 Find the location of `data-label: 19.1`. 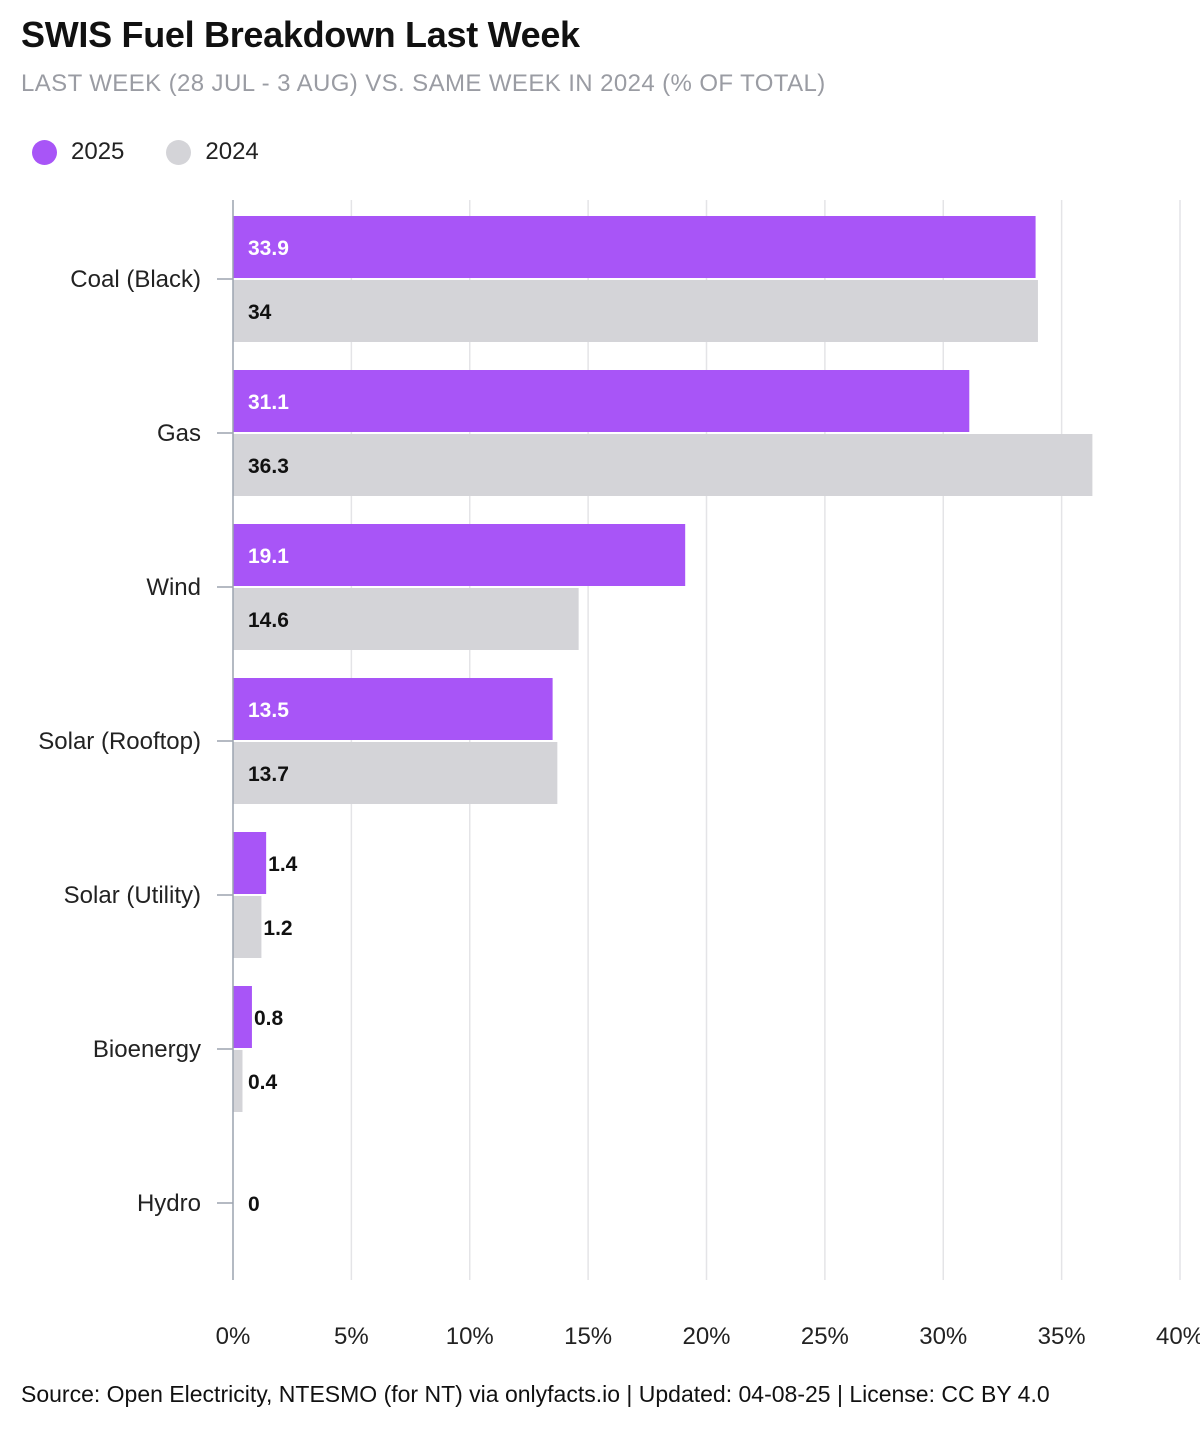

data-label: 19.1 is located at coordinates (268, 556).